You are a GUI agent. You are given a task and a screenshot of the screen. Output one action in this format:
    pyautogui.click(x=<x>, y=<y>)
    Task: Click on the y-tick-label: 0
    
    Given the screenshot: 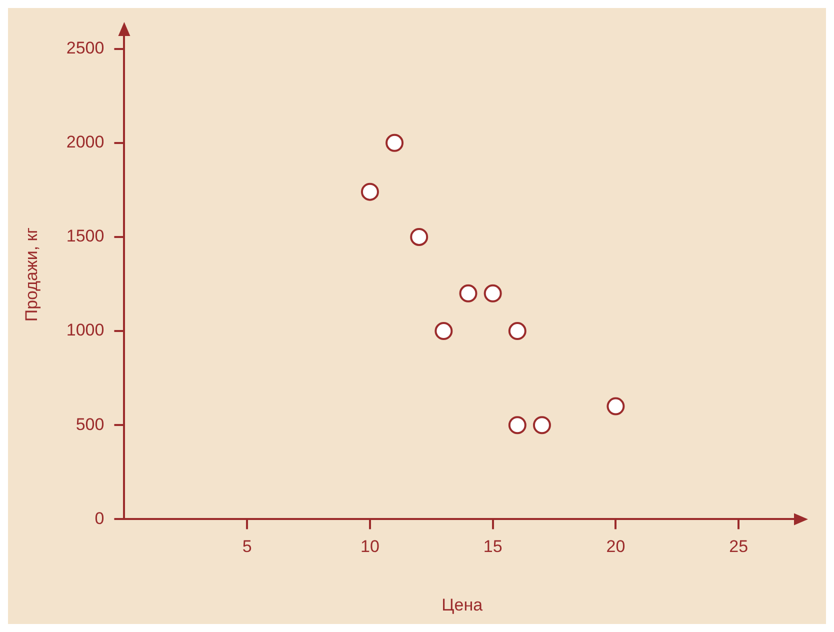 What is the action you would take?
    pyautogui.click(x=99, y=518)
    